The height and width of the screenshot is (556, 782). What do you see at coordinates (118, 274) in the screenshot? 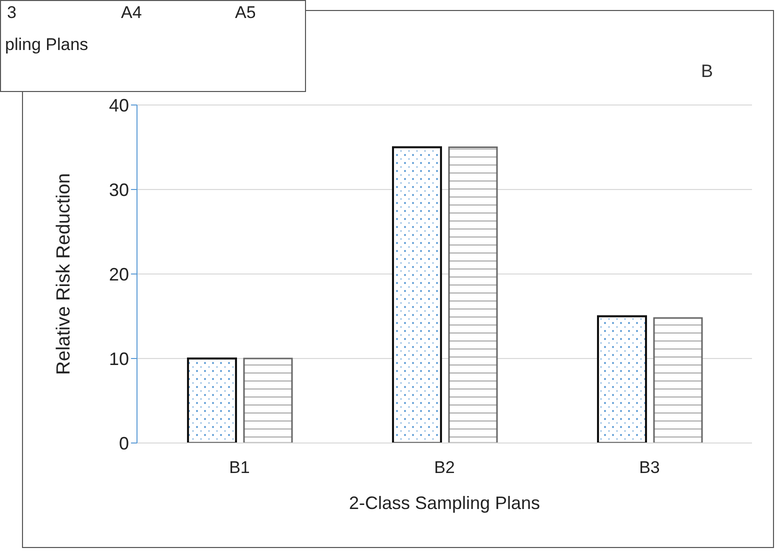
I see `y-tick-label: 20` at bounding box center [118, 274].